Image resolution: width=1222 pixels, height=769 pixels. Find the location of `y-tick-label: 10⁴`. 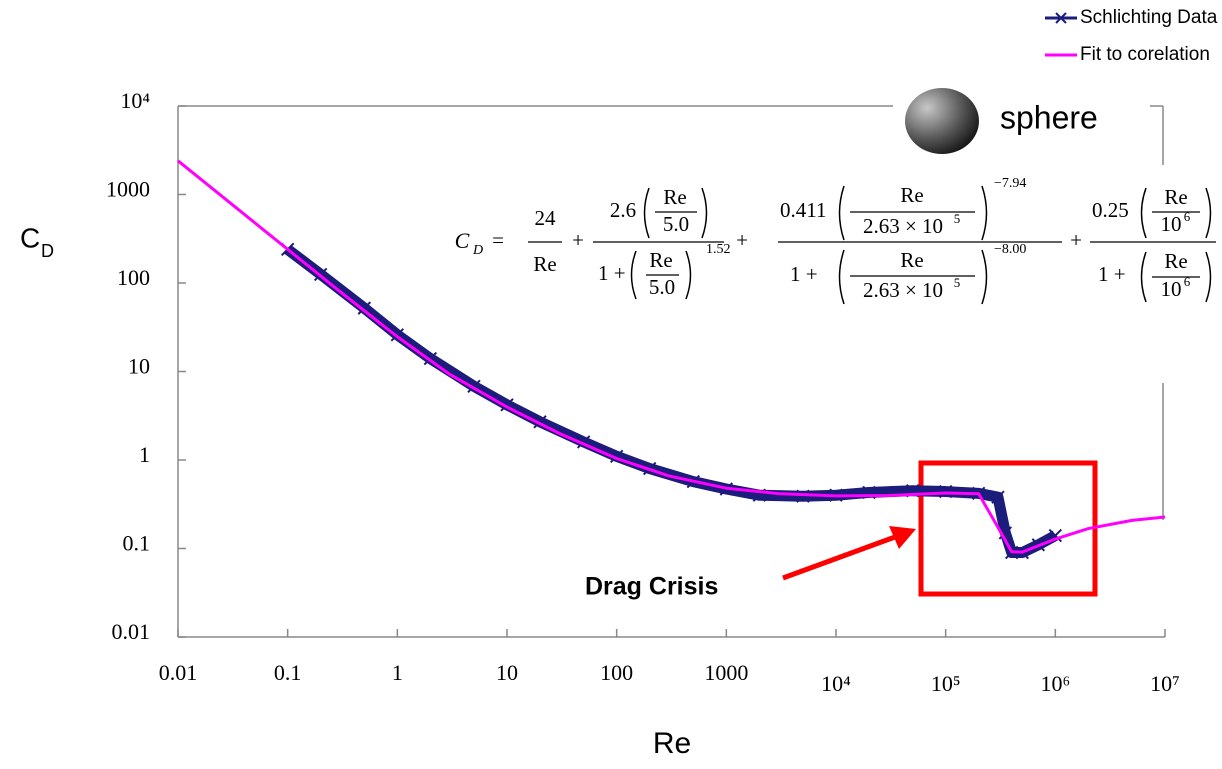

y-tick-label: 10⁴ is located at coordinates (135, 100).